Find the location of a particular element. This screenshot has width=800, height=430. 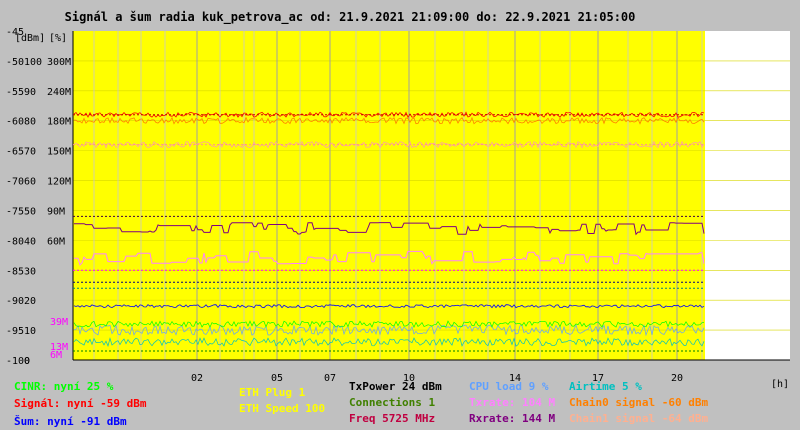

legend-eth-speed: ETH Speed 100 is located at coordinates (282, 408).